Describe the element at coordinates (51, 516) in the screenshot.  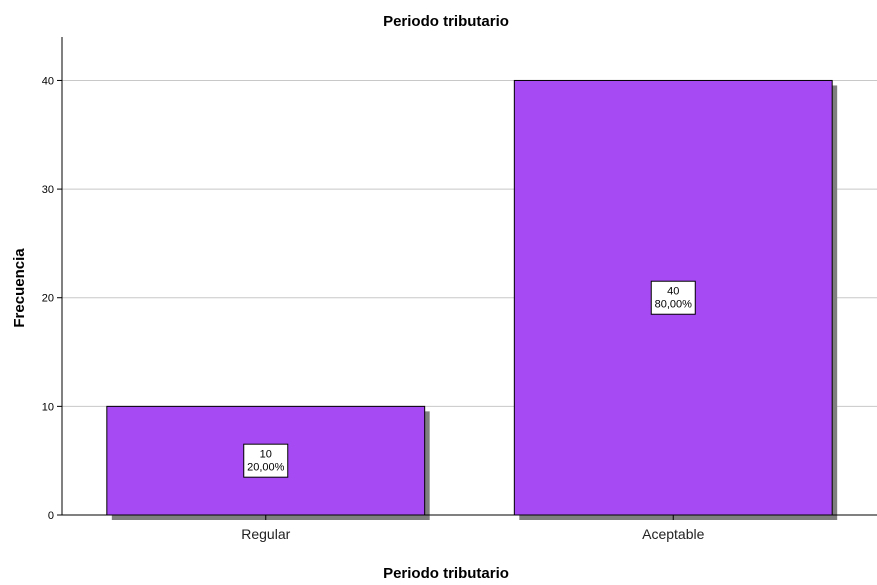
I see `y-tick-label: 0` at that location.